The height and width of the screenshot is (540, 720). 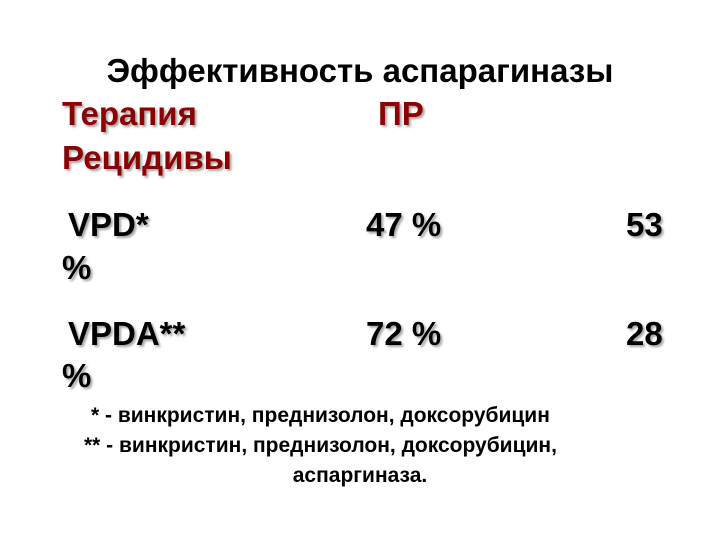 What do you see at coordinates (147, 157) in the screenshot?
I see `header-relapses: Рецидивы` at bounding box center [147, 157].